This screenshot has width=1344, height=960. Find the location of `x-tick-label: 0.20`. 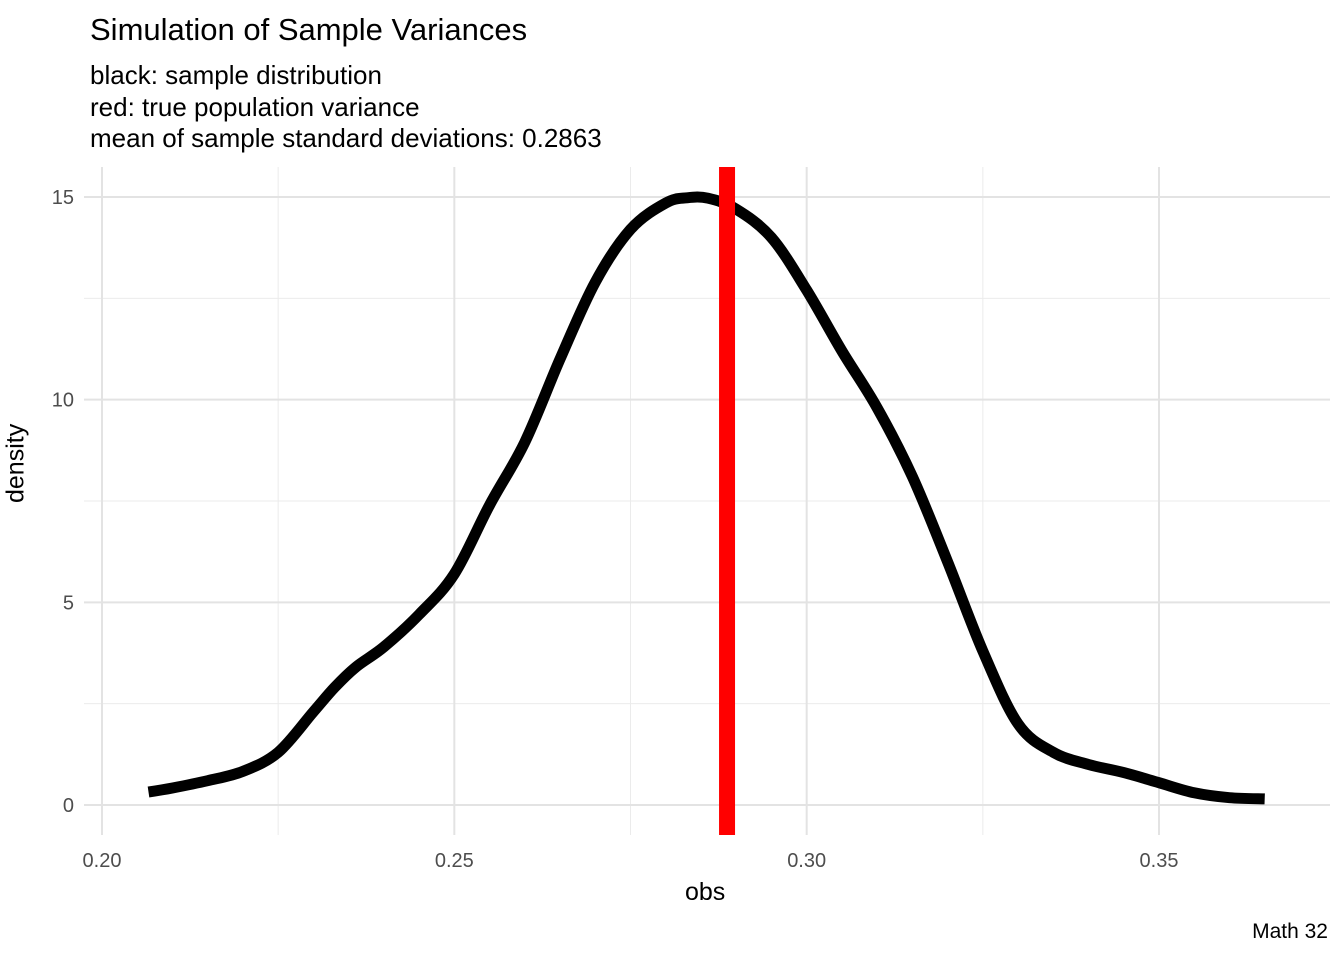

x-tick-label: 0.20 is located at coordinates (102, 861).